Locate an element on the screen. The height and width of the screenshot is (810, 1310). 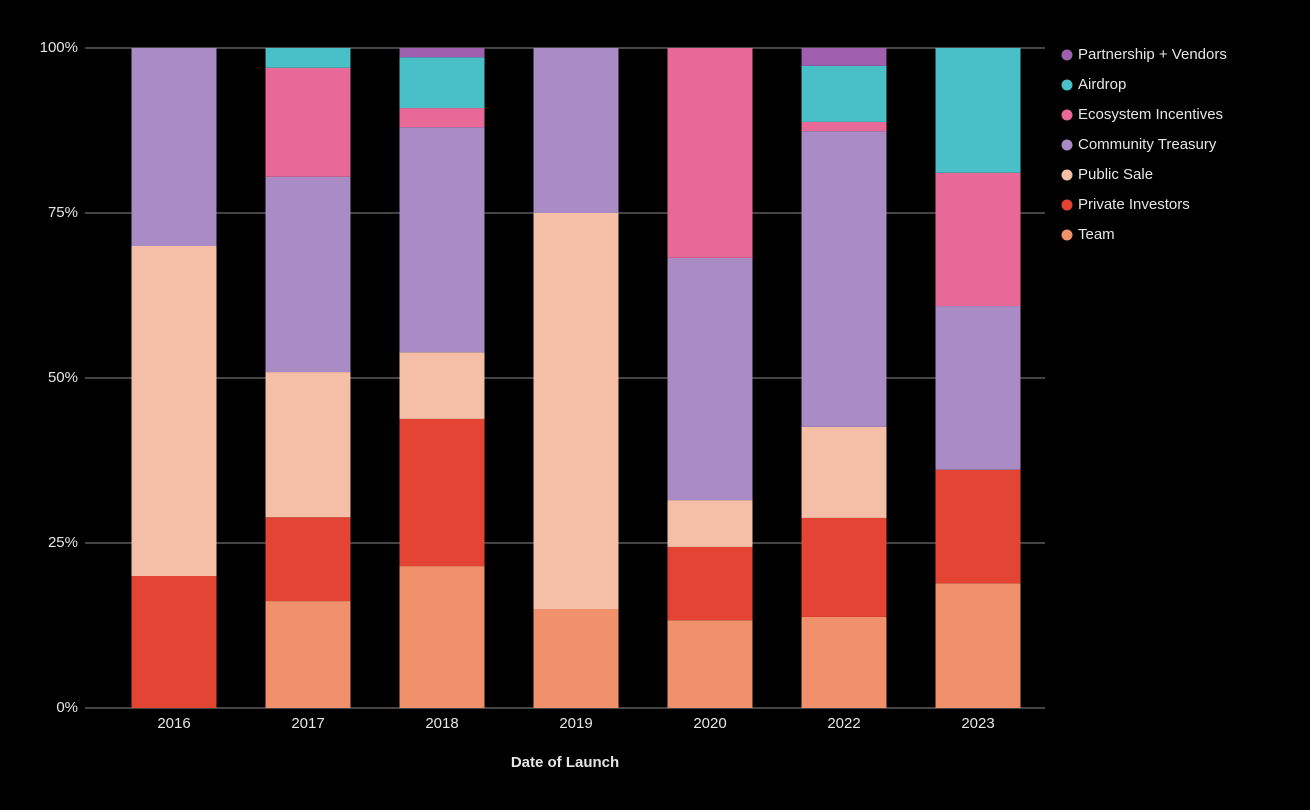
legend-label: Team is located at coordinates (1096, 234).